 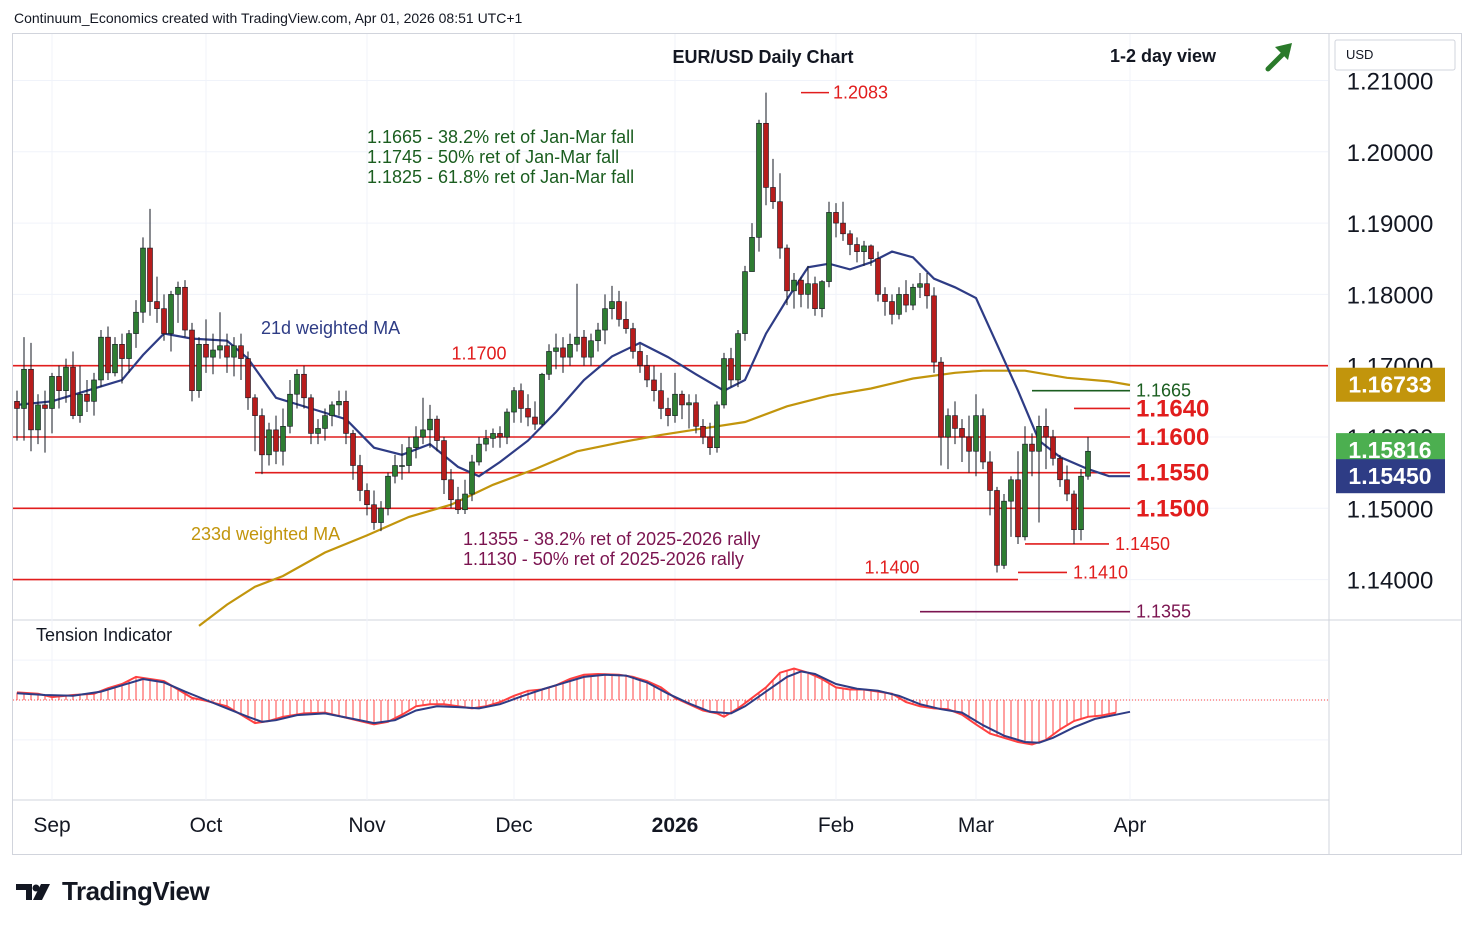 I want to click on chart-title: EUR/USD Daily Chart, so click(x=762, y=57).